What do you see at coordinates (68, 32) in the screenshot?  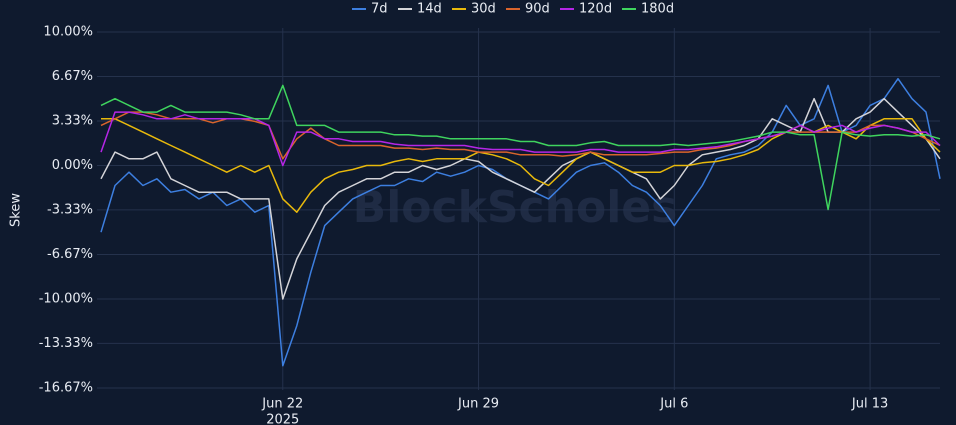 I see `y-tick-label: 10.00%` at bounding box center [68, 32].